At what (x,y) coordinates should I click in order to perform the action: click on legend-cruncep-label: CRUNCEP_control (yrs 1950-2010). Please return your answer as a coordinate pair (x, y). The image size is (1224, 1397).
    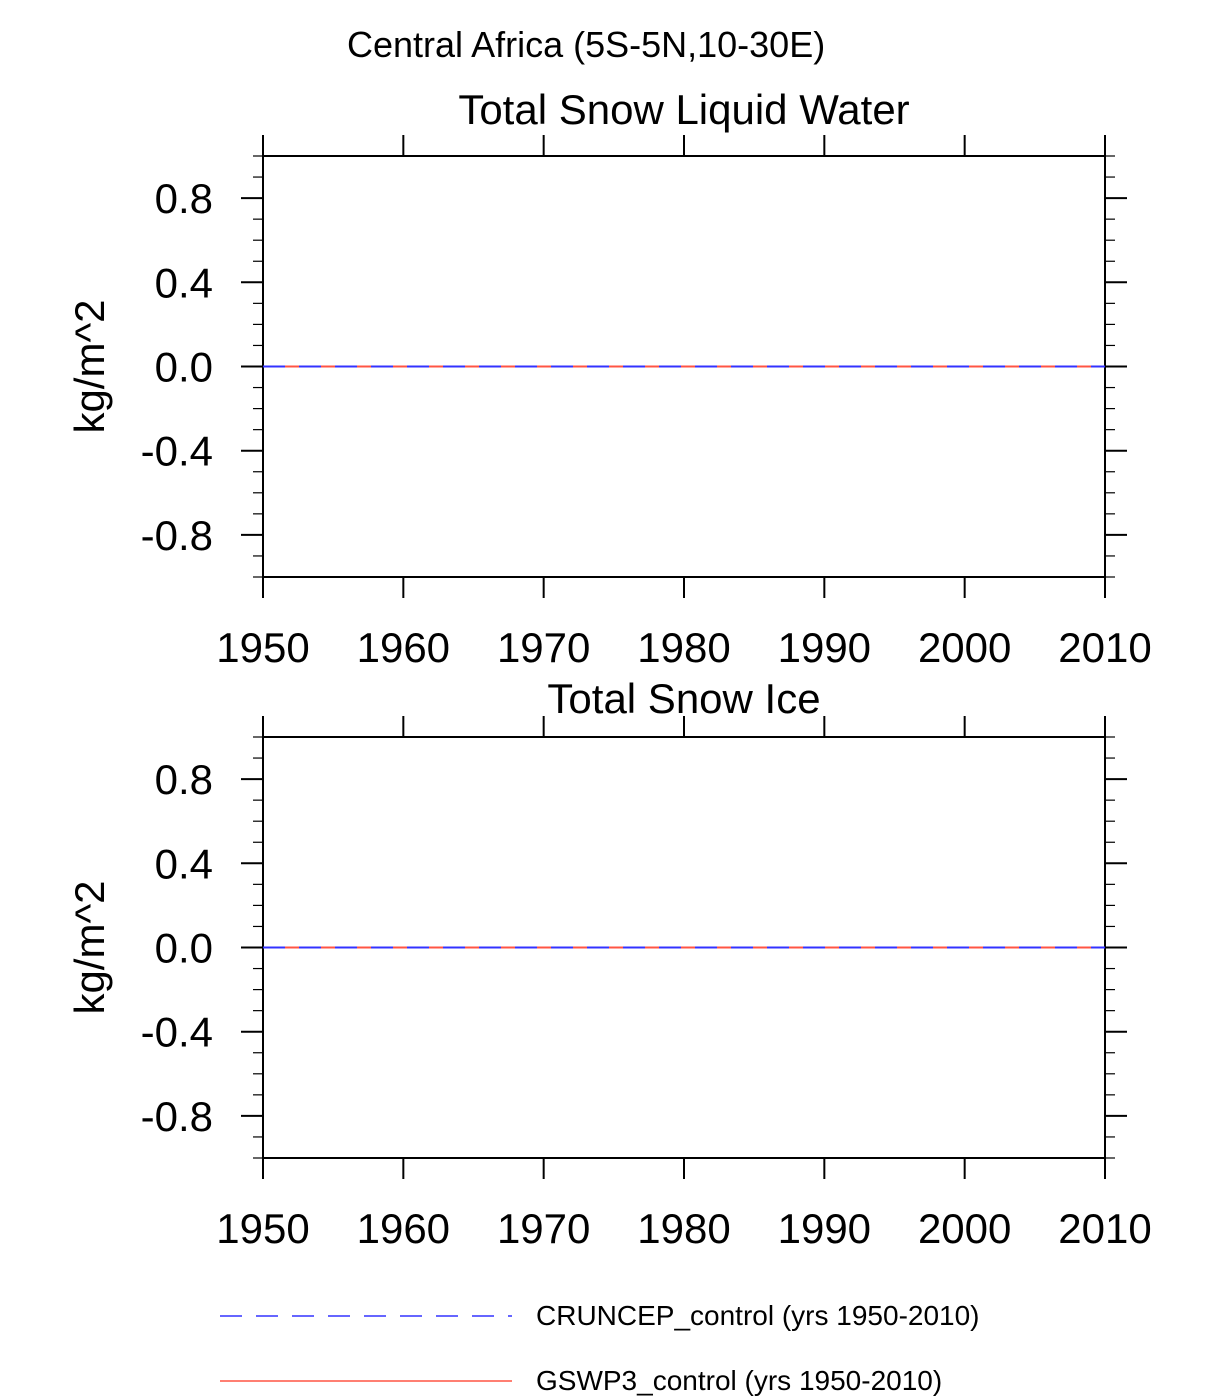
    Looking at the image, I should click on (758, 1315).